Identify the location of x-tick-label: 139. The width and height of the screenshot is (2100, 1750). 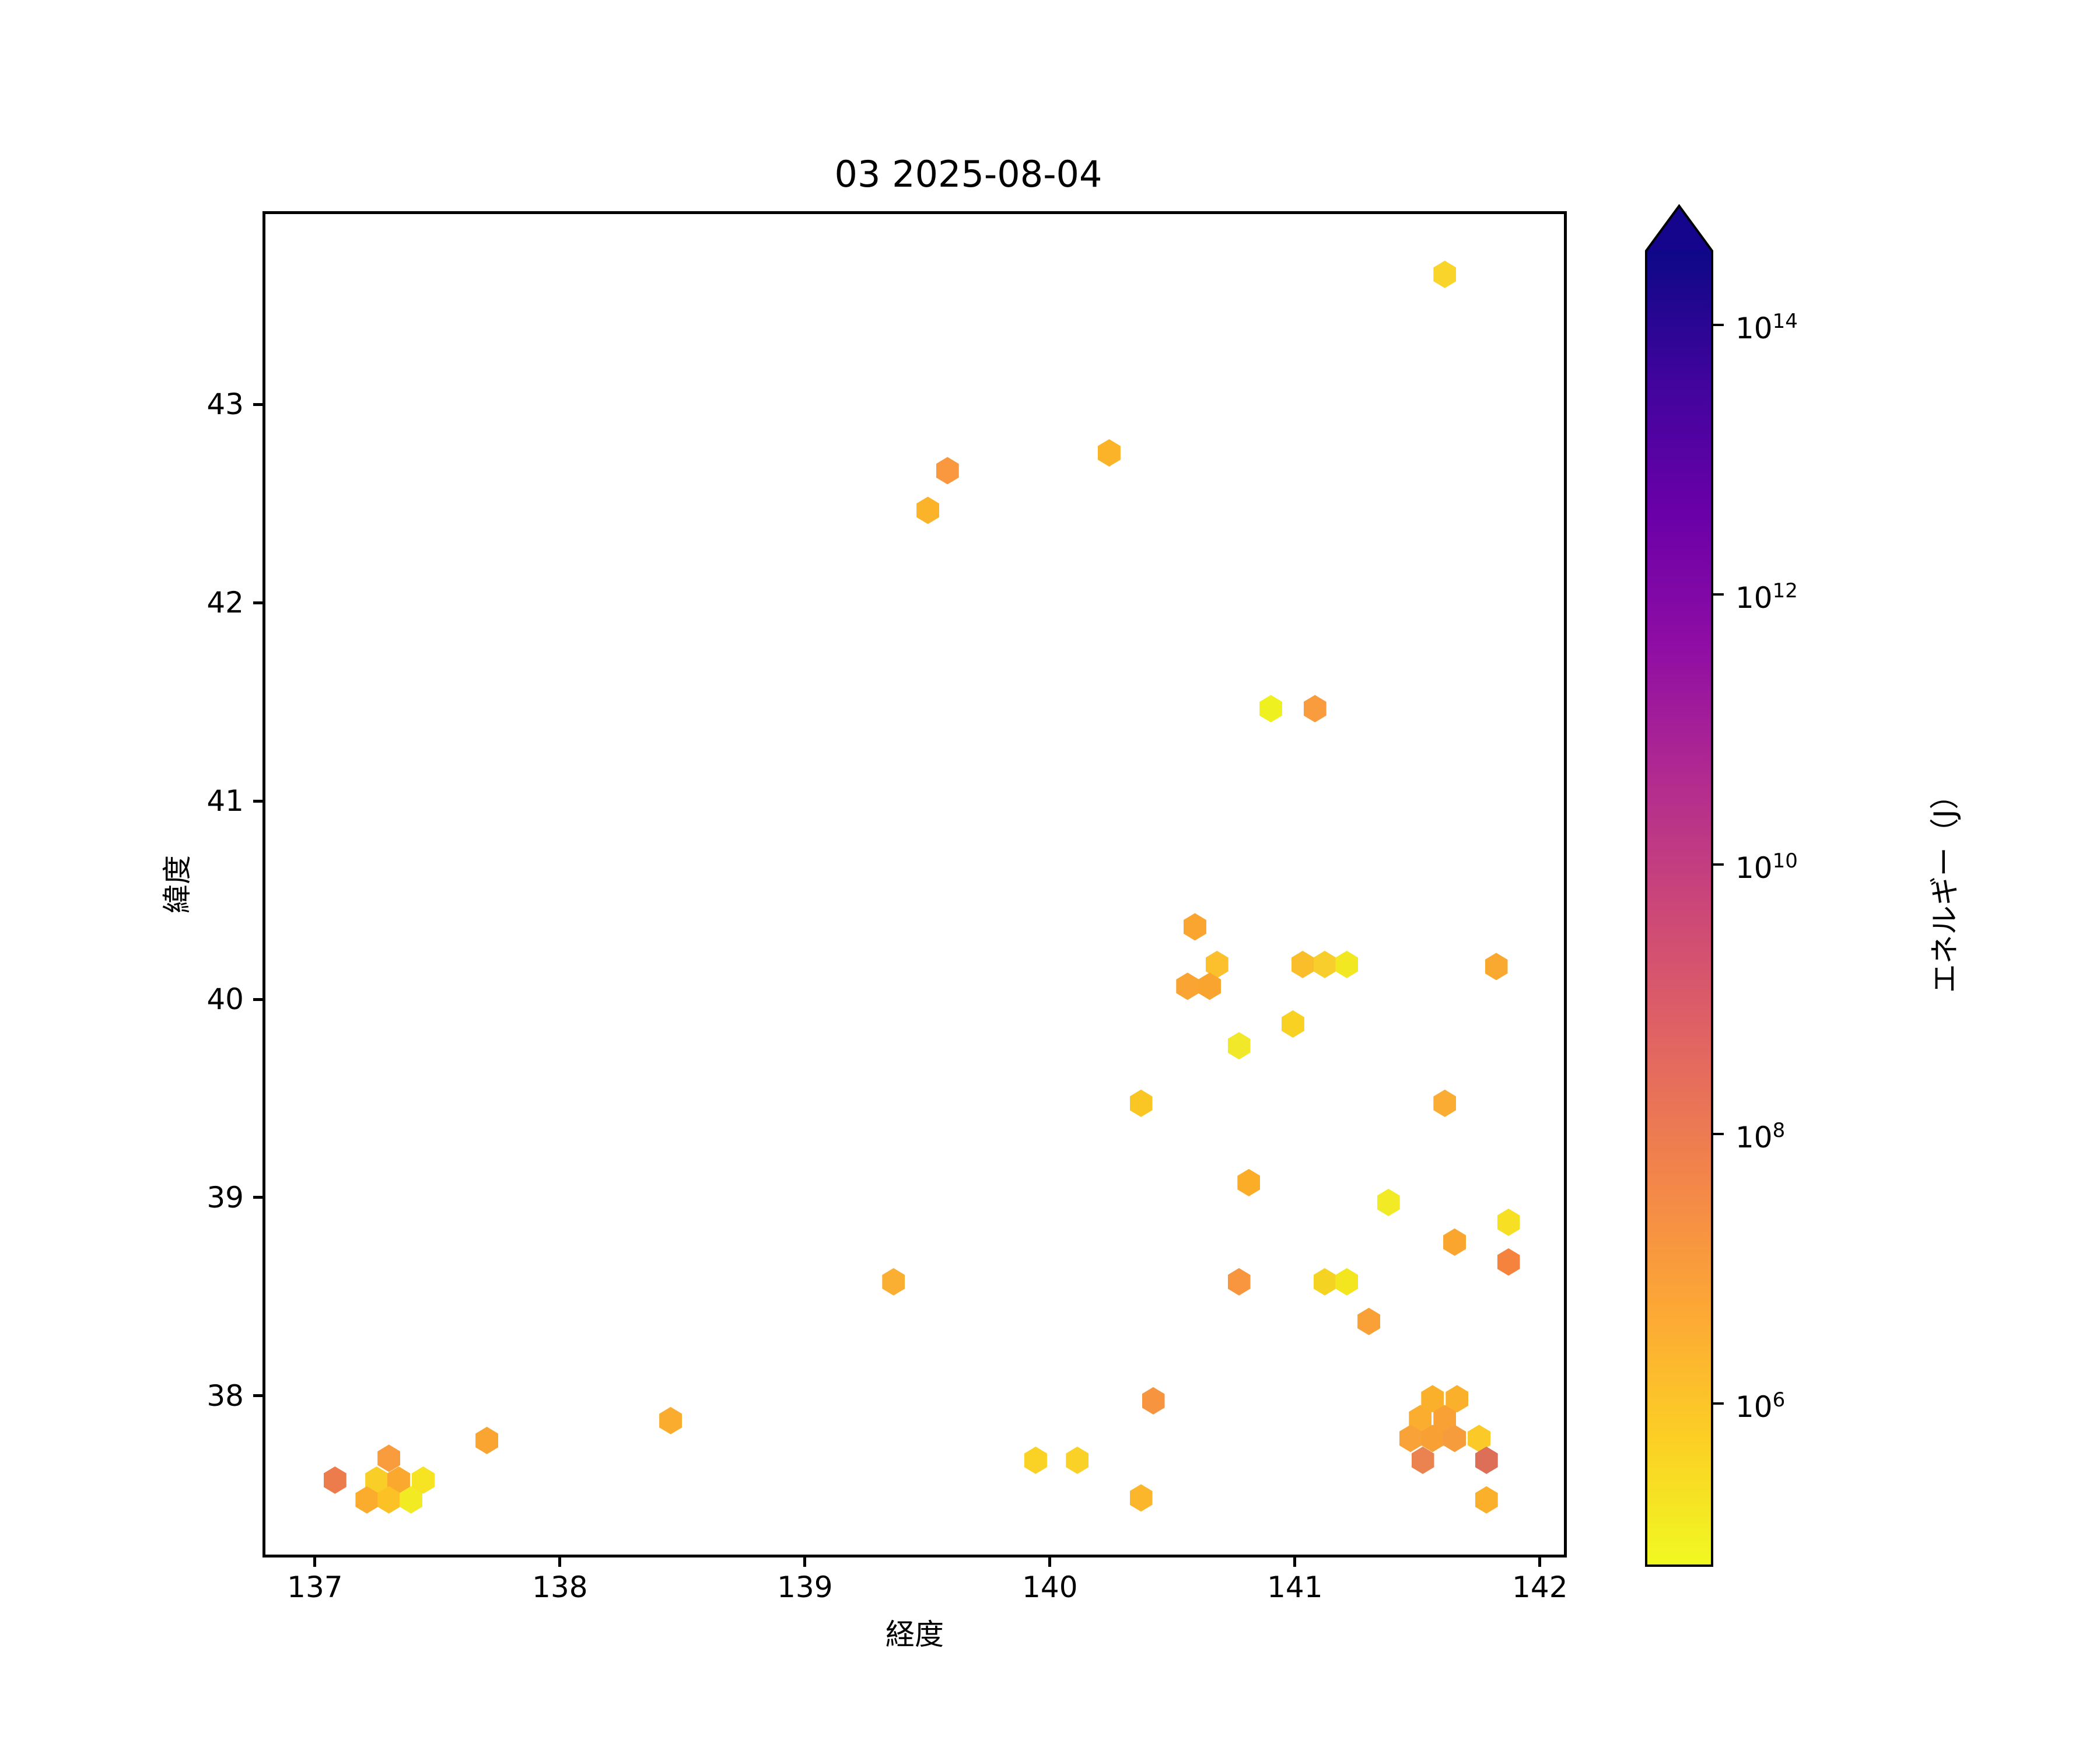
(805, 1587).